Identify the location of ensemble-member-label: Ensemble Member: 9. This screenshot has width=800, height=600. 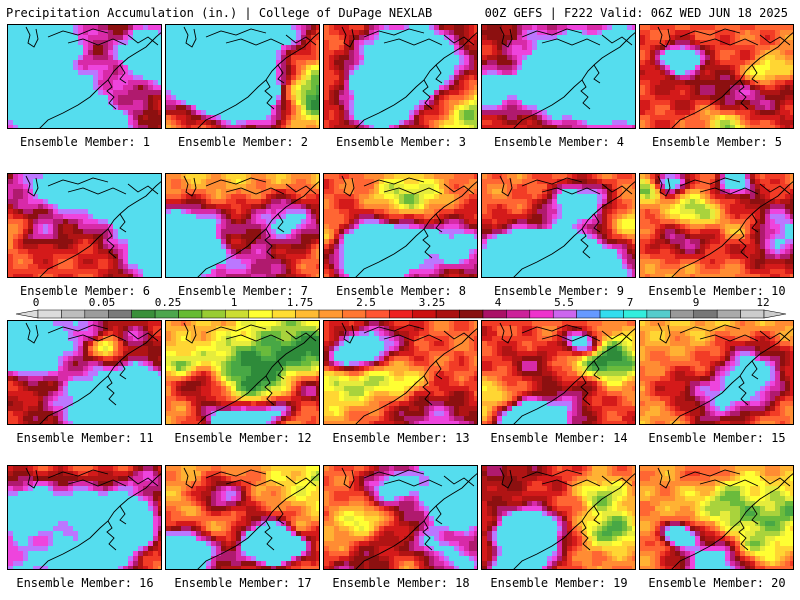
(559, 291).